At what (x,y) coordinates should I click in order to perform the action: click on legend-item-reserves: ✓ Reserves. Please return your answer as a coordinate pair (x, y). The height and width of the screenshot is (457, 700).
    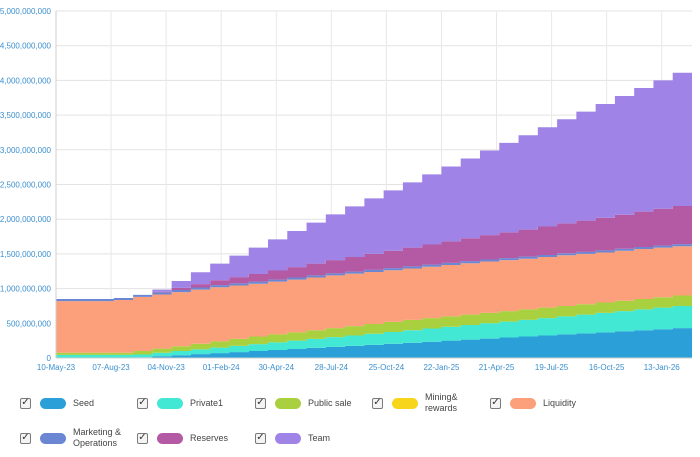
    Looking at the image, I should click on (182, 438).